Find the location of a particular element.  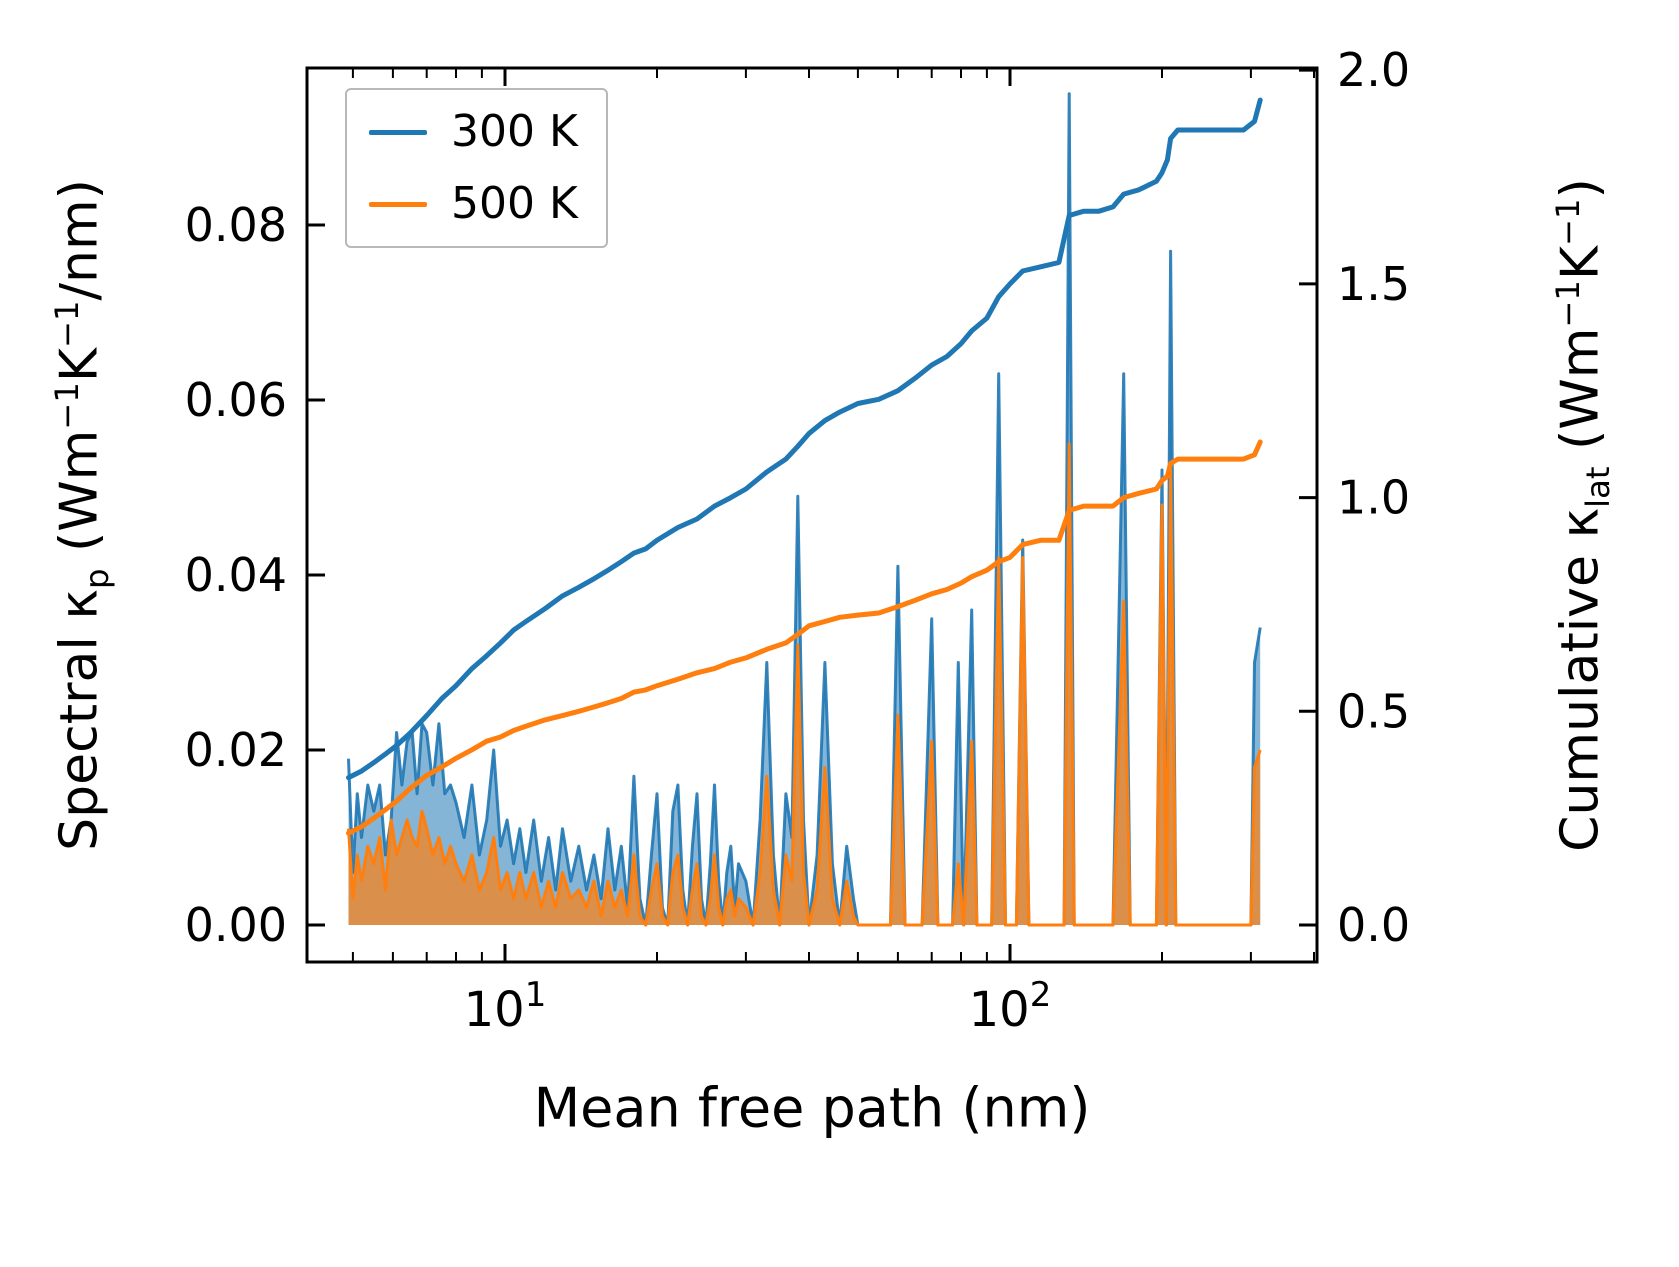

legend-item-300k: 300 K is located at coordinates (473, 132).